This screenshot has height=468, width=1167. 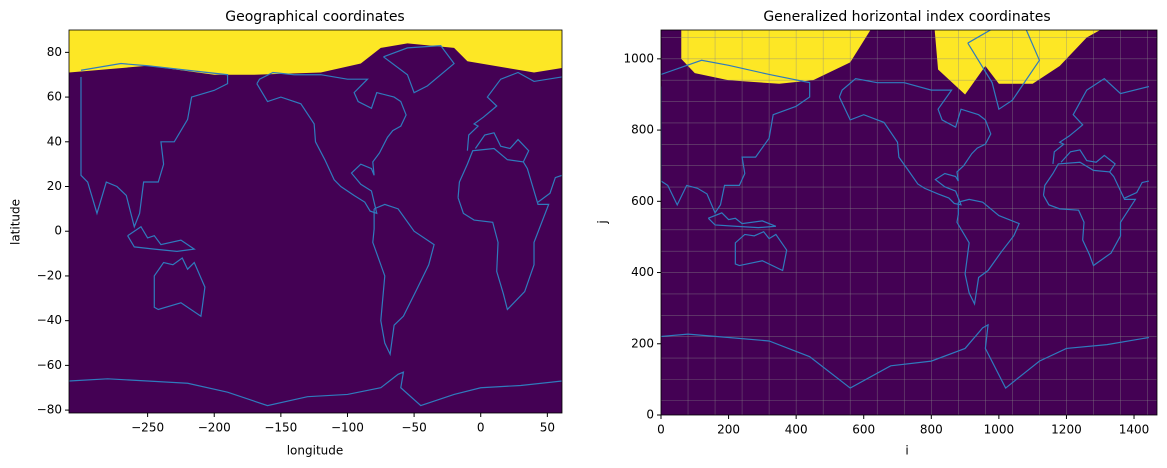 I want to click on x-tick-label: −250, so click(x=147, y=428).